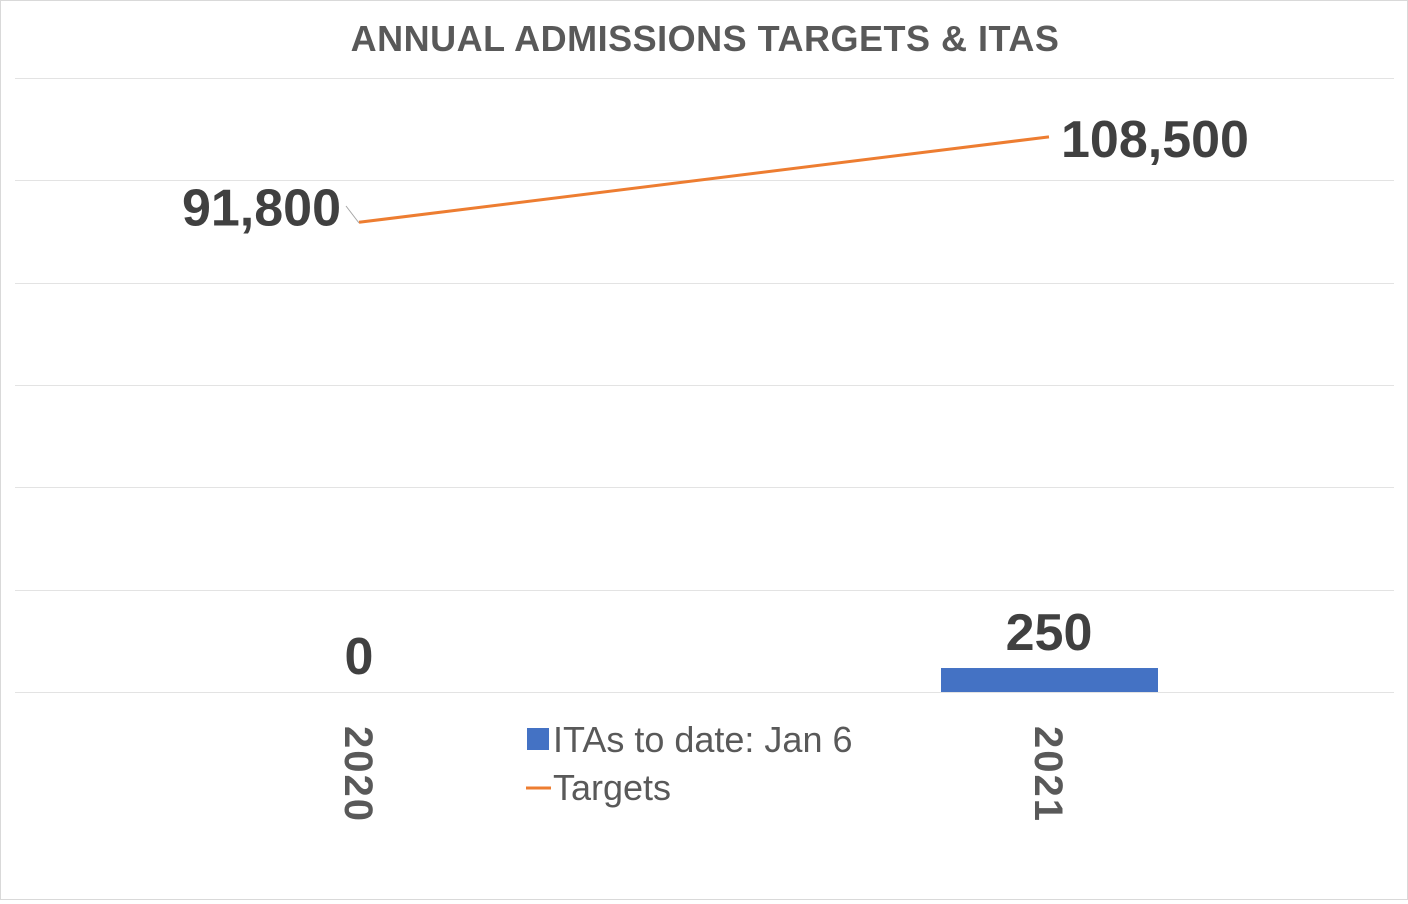 The height and width of the screenshot is (904, 1408). I want to click on line-label-2021: 108,500, so click(1155, 140).